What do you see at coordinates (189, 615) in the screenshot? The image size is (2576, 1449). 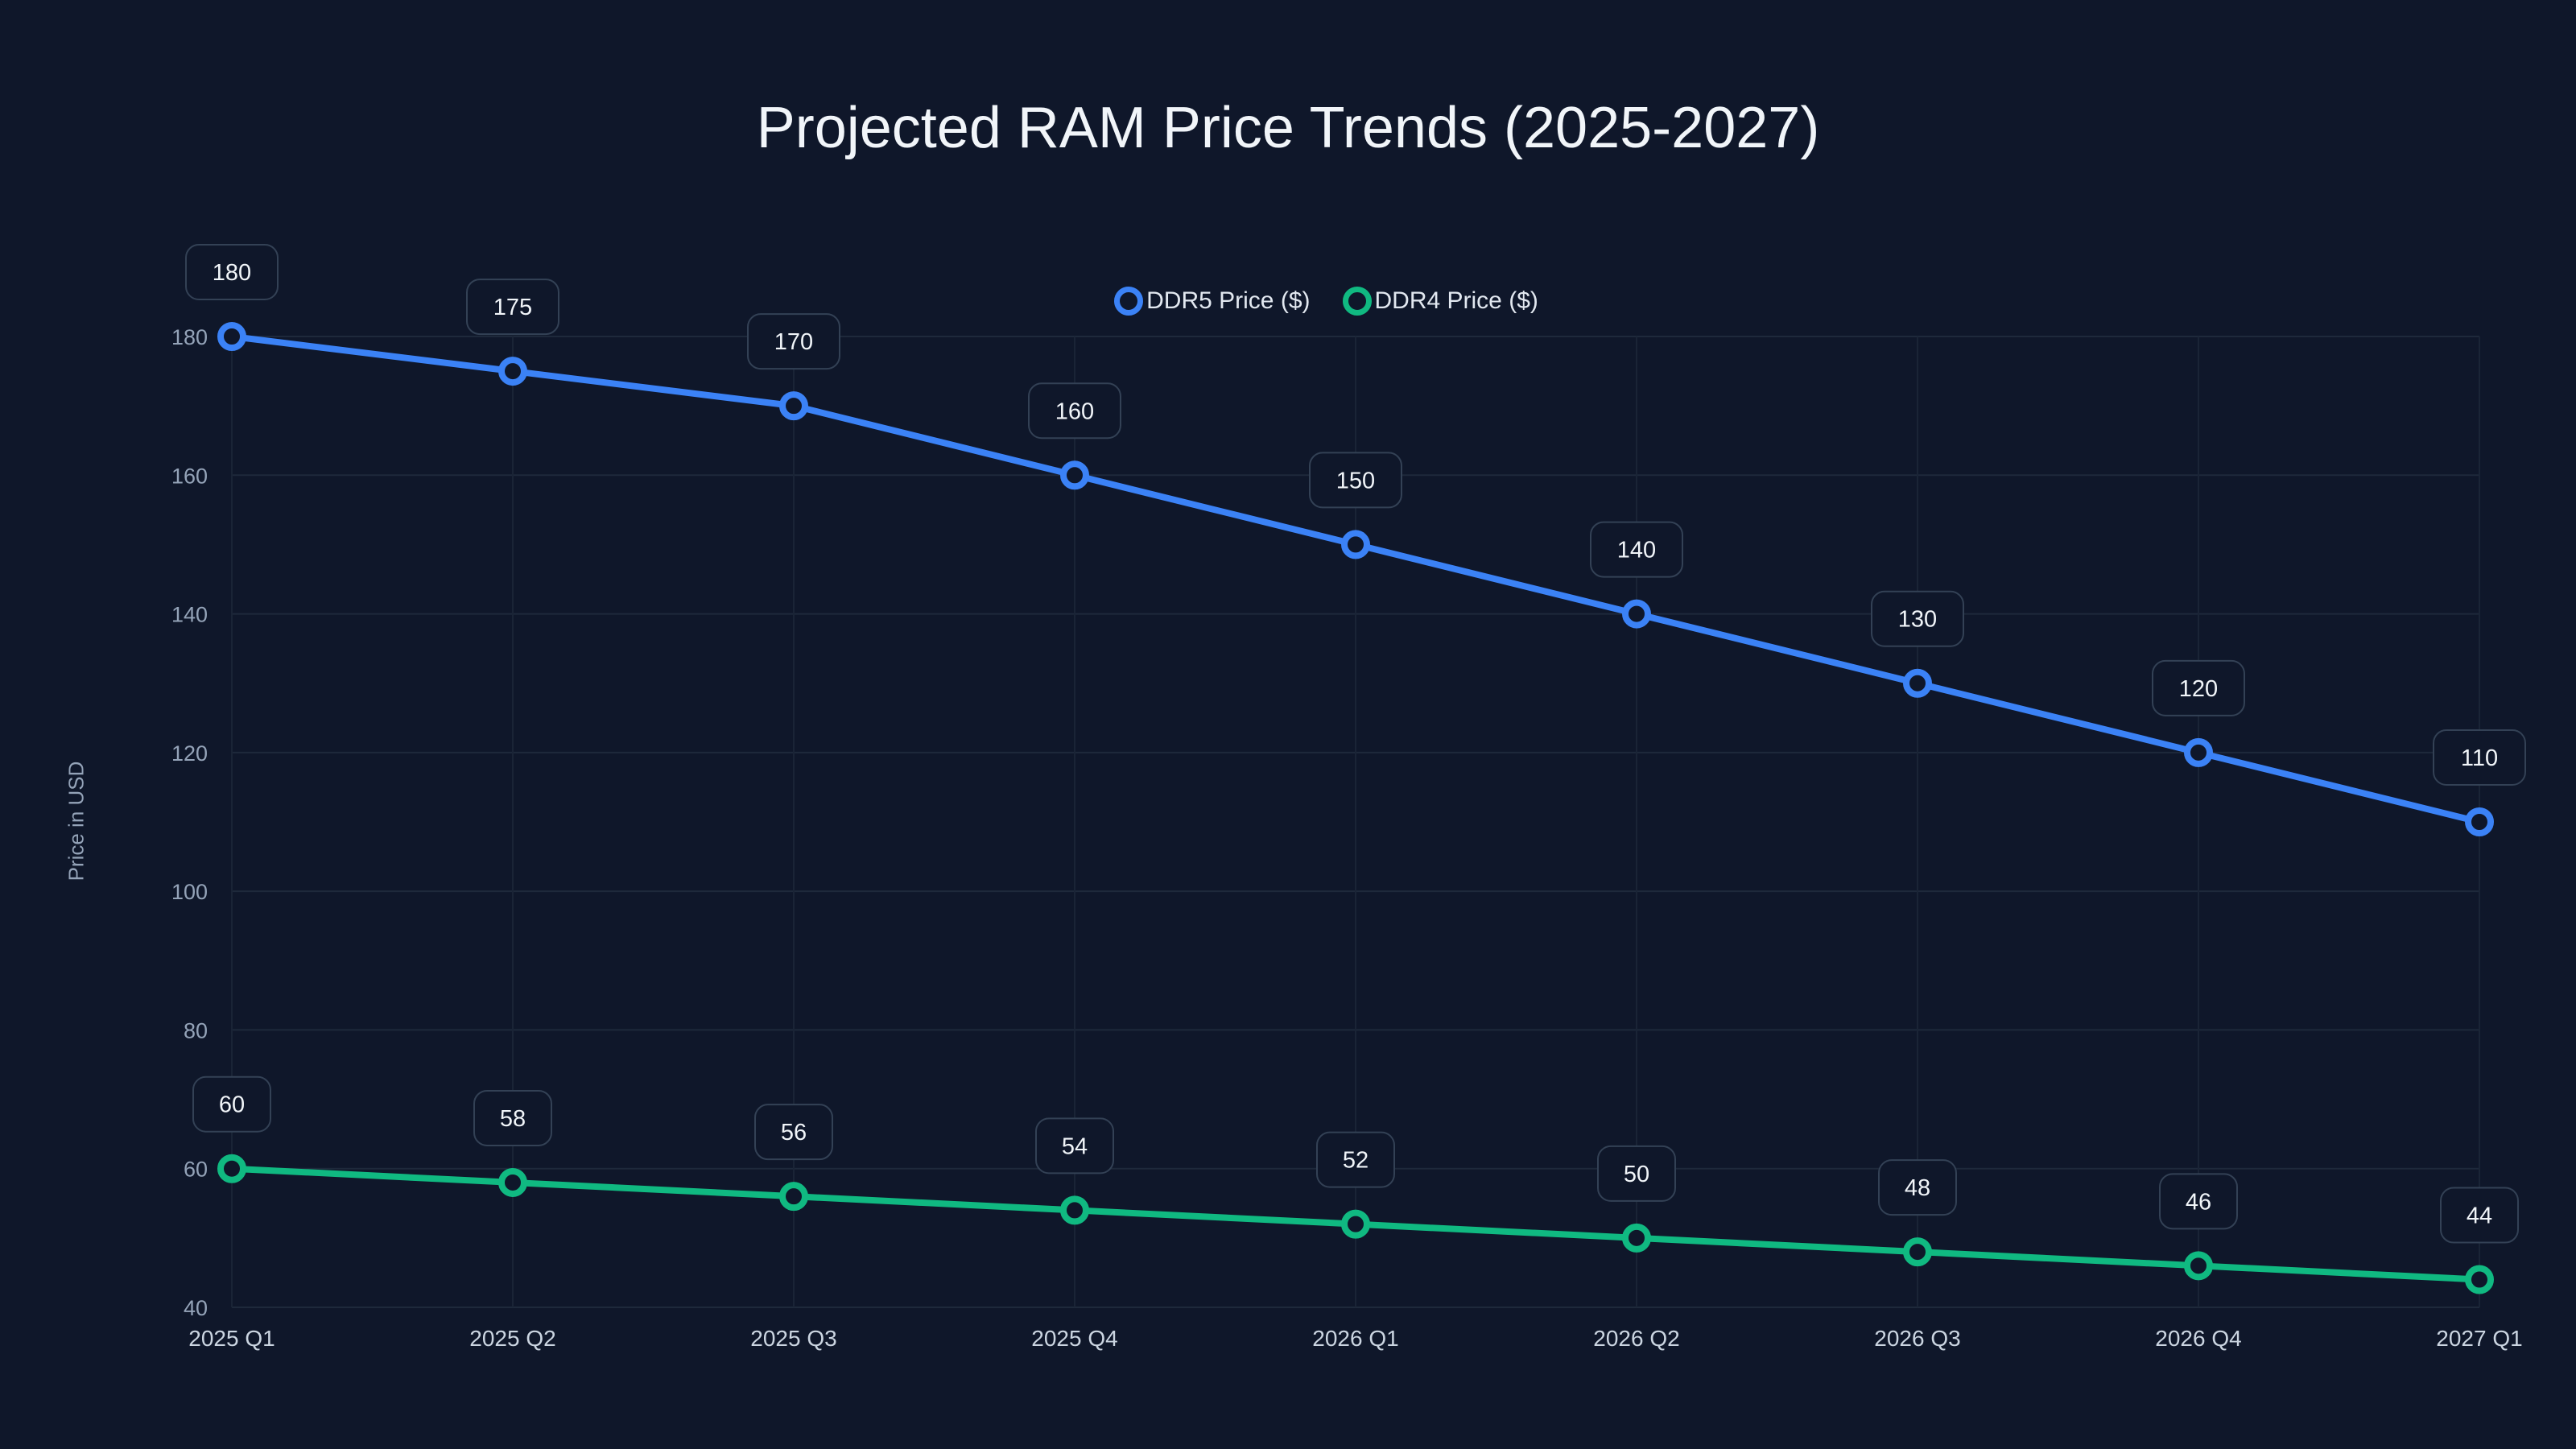 I see `y-tick-label: 140` at bounding box center [189, 615].